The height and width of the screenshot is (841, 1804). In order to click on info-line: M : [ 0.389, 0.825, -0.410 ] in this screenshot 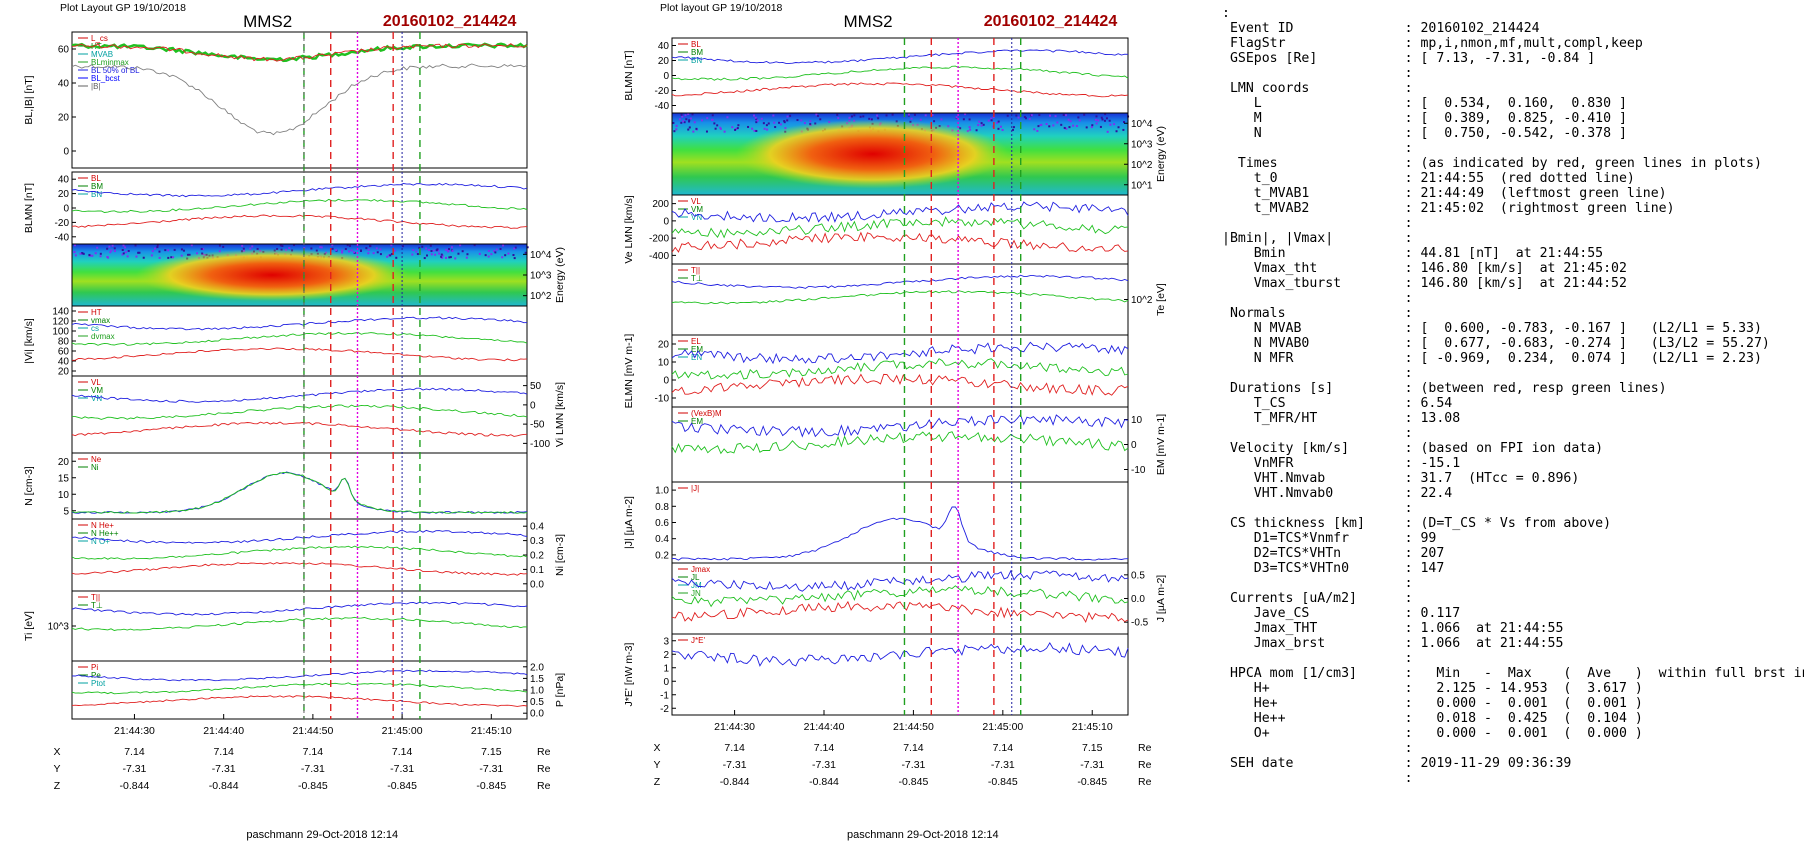, I will do `click(1424, 118)`.